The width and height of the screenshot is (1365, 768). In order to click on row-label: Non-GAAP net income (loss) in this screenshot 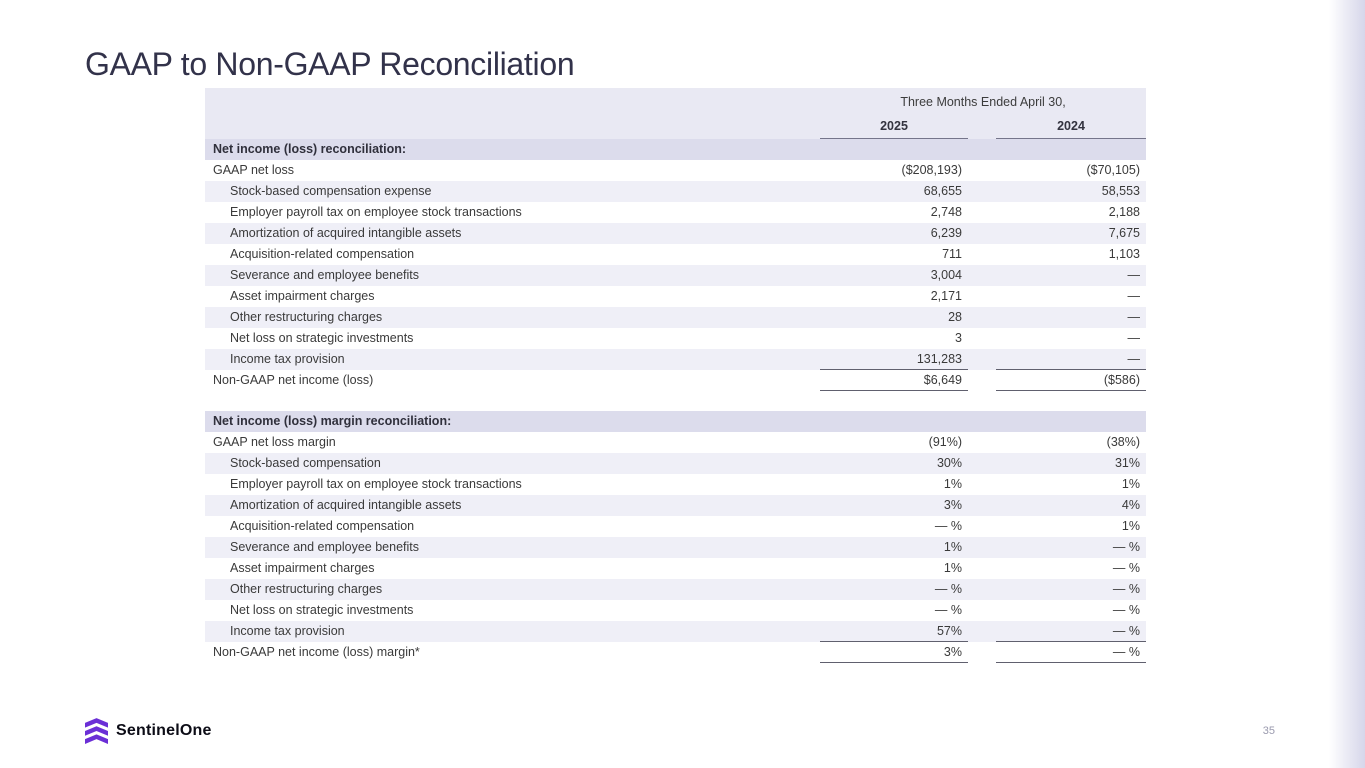, I will do `click(293, 380)`.